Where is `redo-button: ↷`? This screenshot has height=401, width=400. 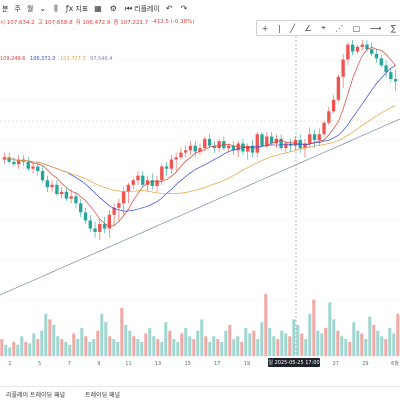
redo-button: ↷ is located at coordinates (185, 8).